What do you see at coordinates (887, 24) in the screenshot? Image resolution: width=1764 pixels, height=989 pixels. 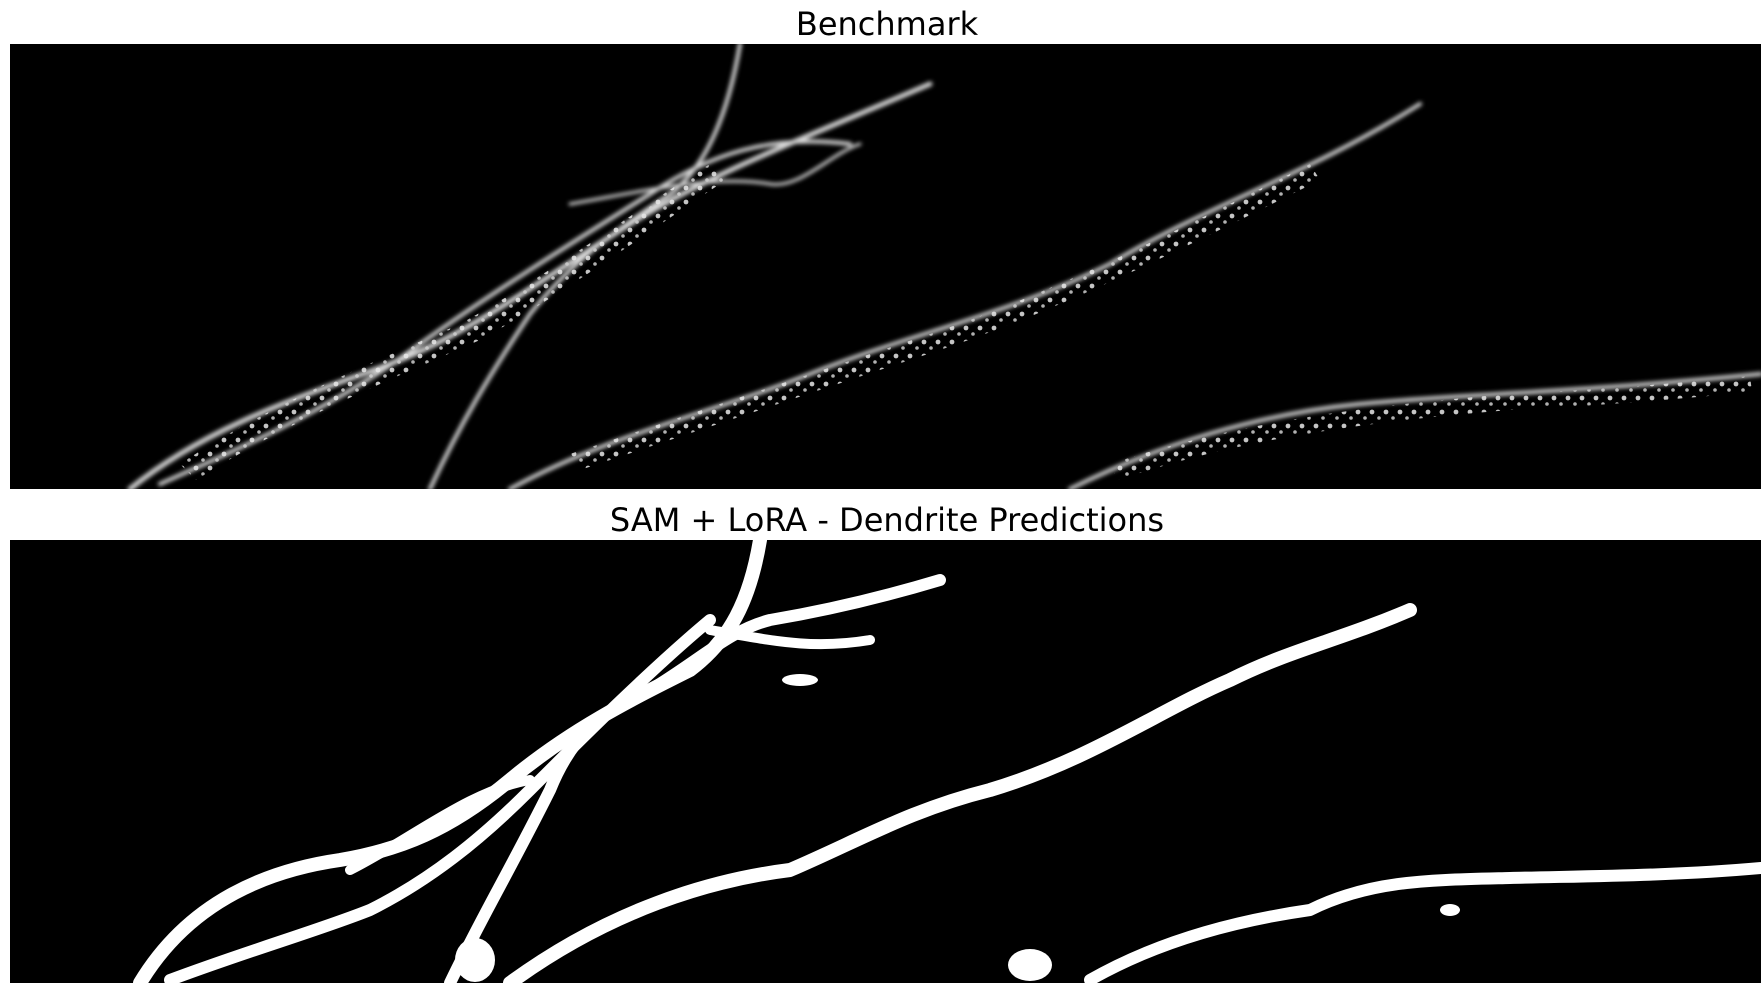 I see `benchmark-title: Benchmark` at bounding box center [887, 24].